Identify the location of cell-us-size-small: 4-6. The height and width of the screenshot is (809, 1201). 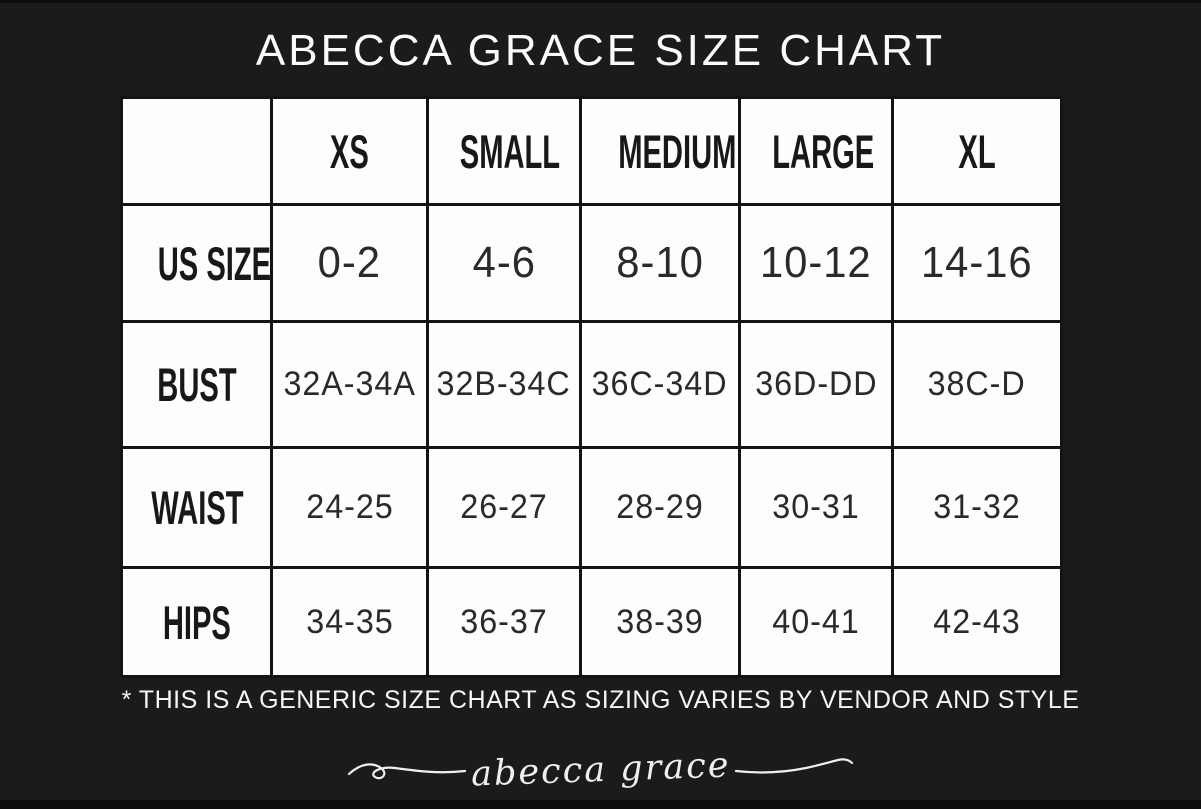
(504, 263).